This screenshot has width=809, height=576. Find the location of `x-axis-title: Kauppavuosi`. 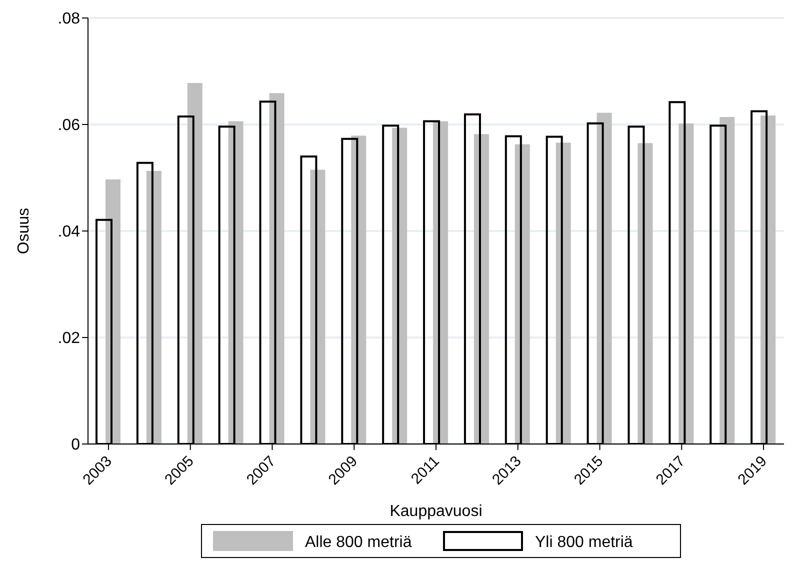

x-axis-title: Kauppavuosi is located at coordinates (436, 511).